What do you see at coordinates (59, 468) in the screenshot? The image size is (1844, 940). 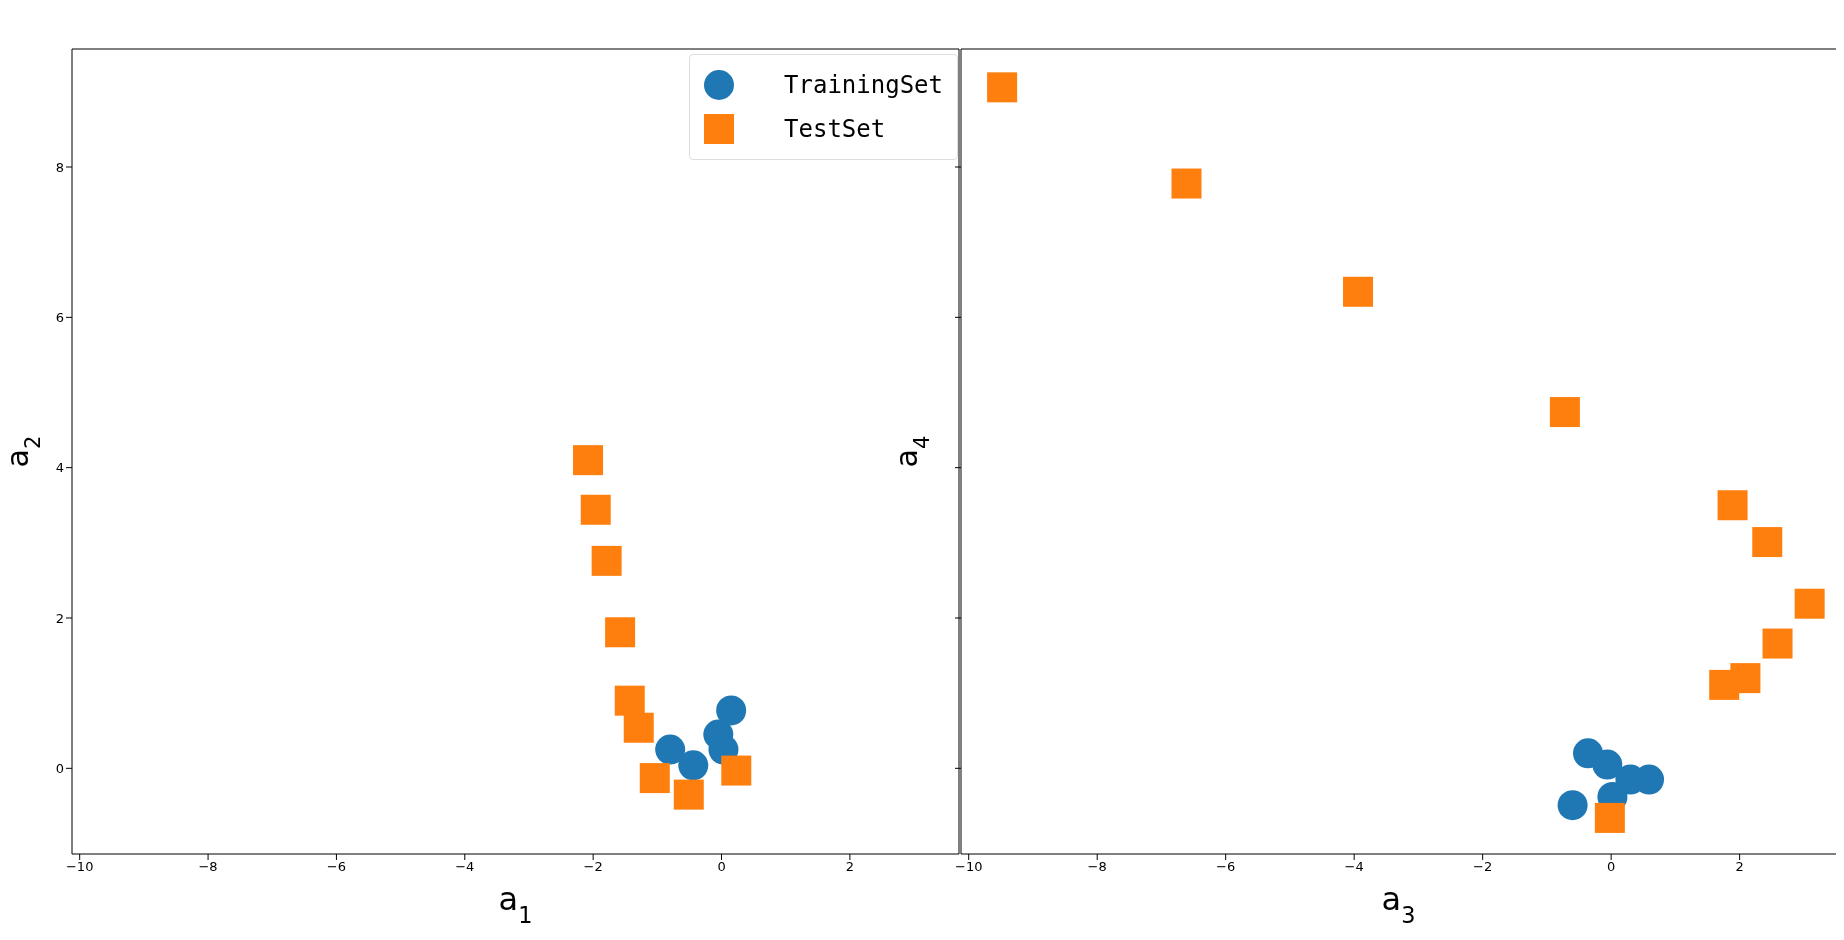 I see `y-tick-label: 4` at bounding box center [59, 468].